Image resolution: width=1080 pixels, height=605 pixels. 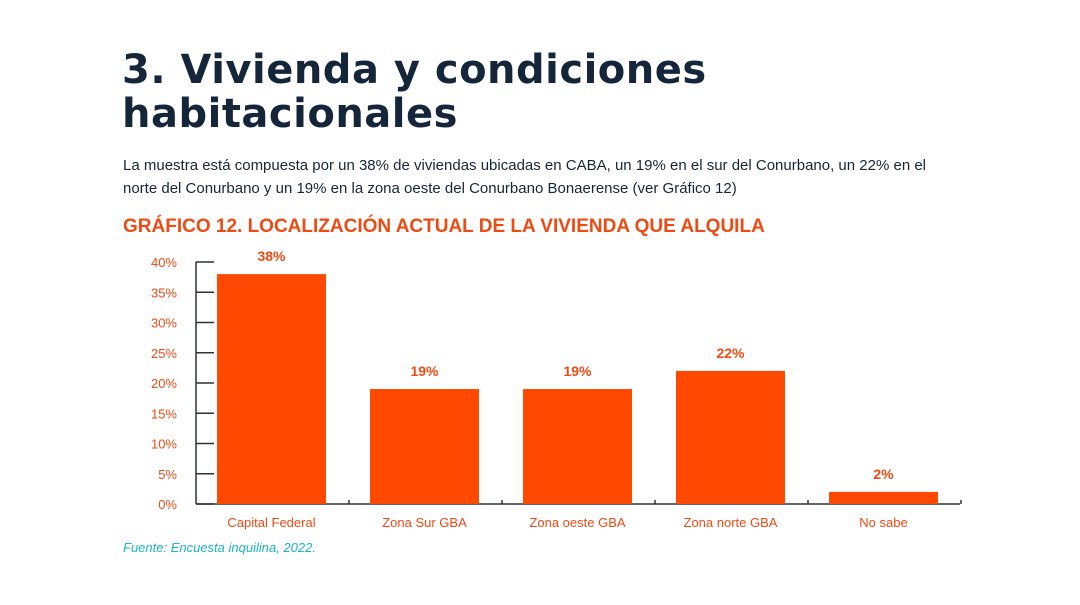 What do you see at coordinates (883, 497) in the screenshot?
I see `bar-no-sabe` at bounding box center [883, 497].